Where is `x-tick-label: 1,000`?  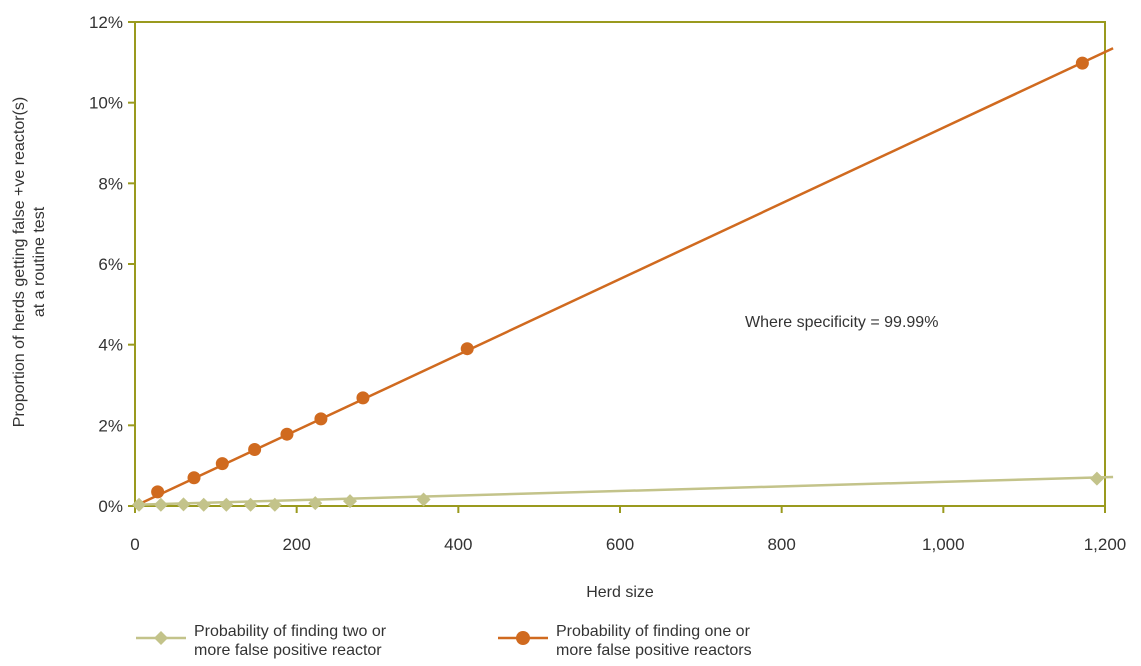 x-tick-label: 1,000 is located at coordinates (943, 544).